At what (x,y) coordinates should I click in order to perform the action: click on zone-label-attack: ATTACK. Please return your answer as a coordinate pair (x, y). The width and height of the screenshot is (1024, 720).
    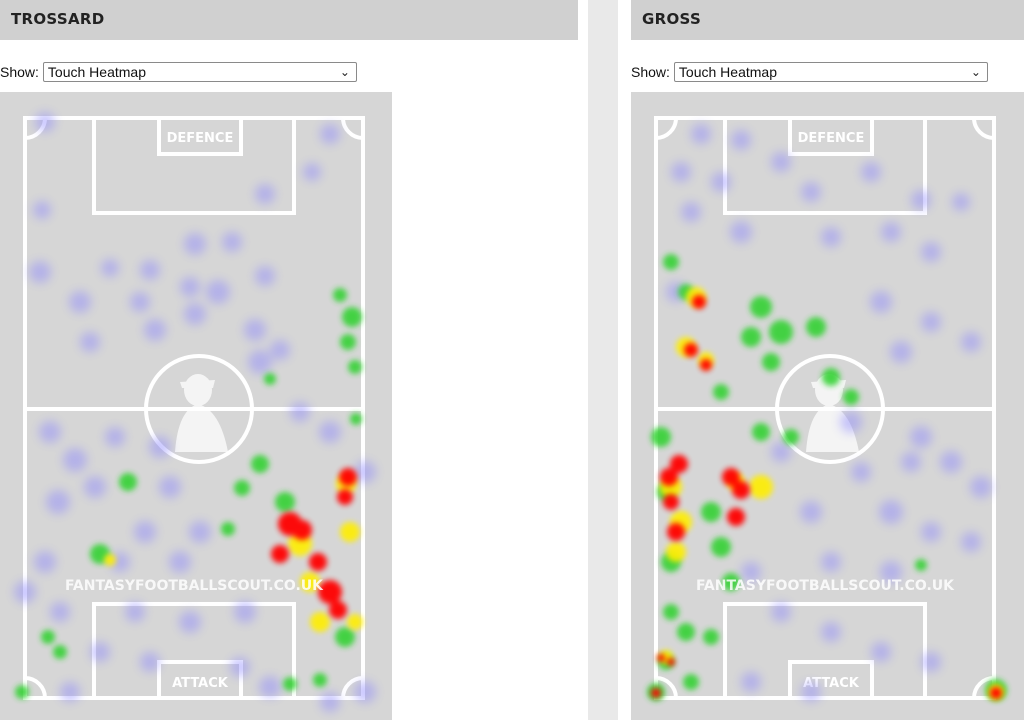
    Looking at the image, I should click on (200, 683).